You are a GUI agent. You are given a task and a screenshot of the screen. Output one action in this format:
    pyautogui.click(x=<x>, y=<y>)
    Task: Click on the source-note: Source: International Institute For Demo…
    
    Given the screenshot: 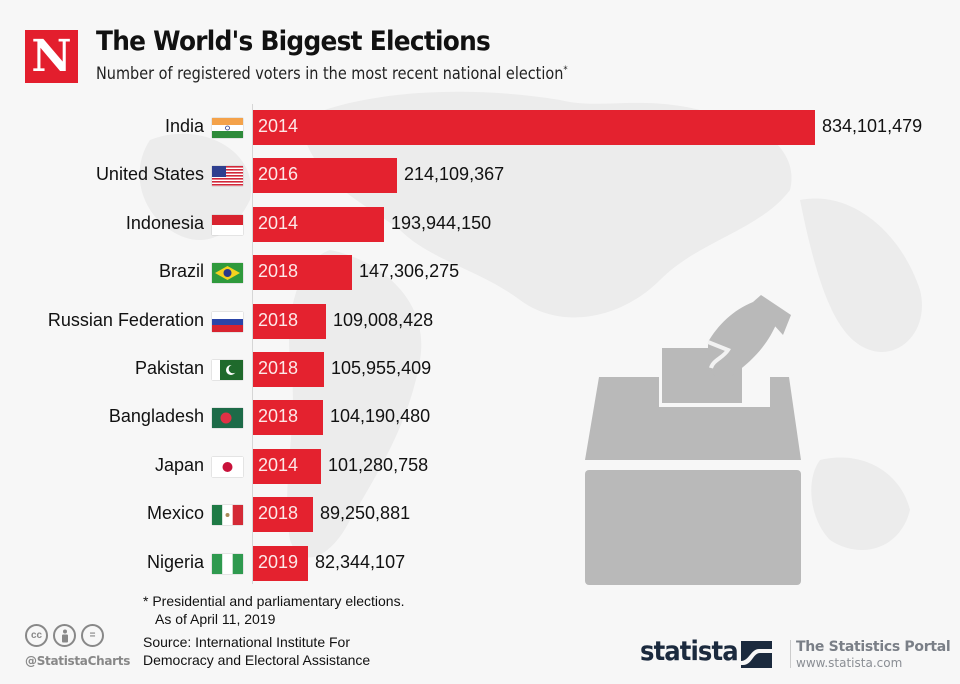 What is the action you would take?
    pyautogui.click(x=256, y=651)
    